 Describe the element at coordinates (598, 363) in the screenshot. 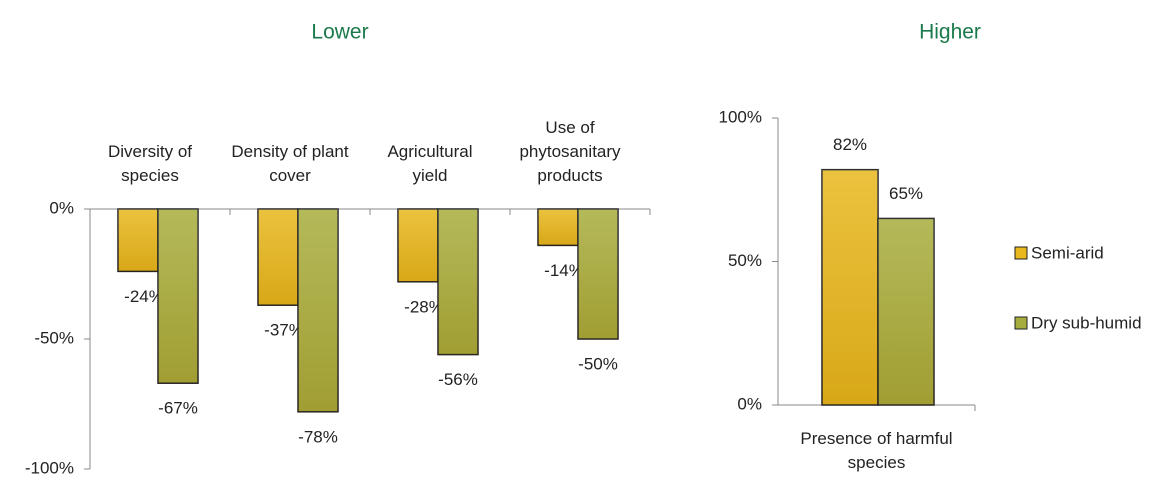

I see `value-label: -50%` at that location.